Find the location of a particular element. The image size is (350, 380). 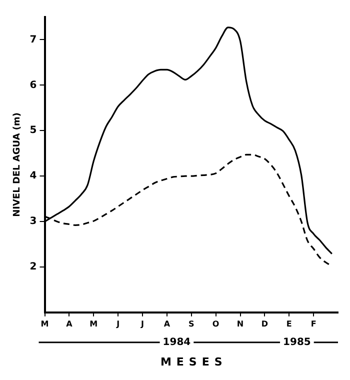

y-tick-label: 4 is located at coordinates (33, 176).